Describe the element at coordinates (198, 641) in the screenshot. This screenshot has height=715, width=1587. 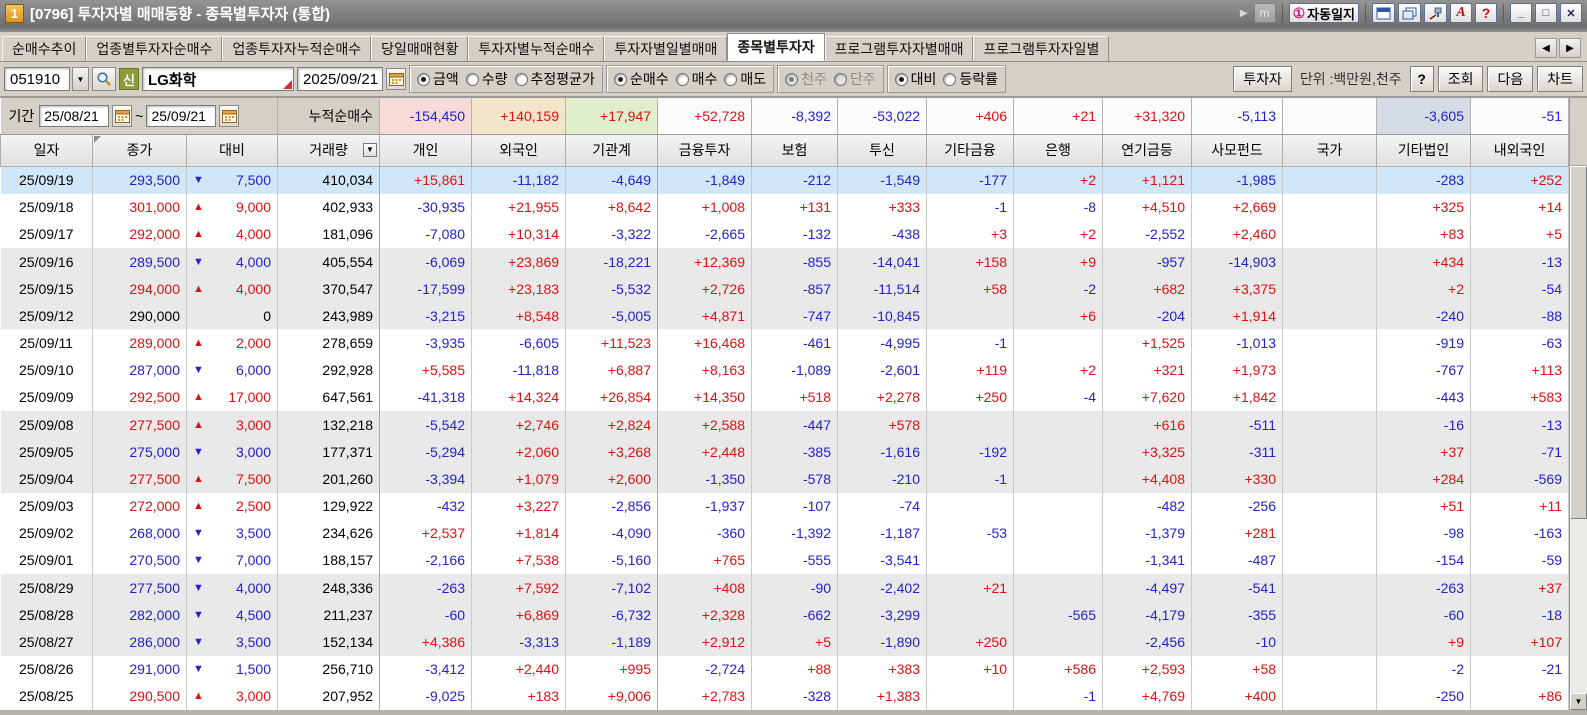
I see `change-arrow-icon: ▼` at that location.